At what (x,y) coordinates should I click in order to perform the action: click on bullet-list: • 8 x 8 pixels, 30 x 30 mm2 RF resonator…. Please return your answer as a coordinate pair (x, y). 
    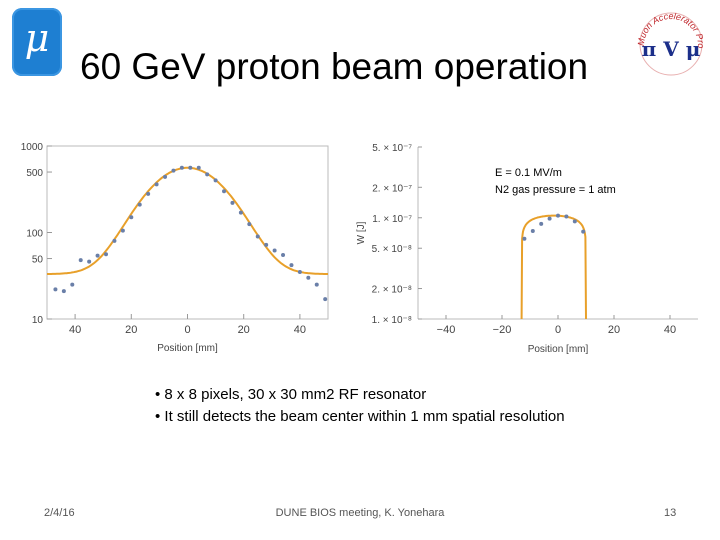
    Looking at the image, I should click on (415, 406).